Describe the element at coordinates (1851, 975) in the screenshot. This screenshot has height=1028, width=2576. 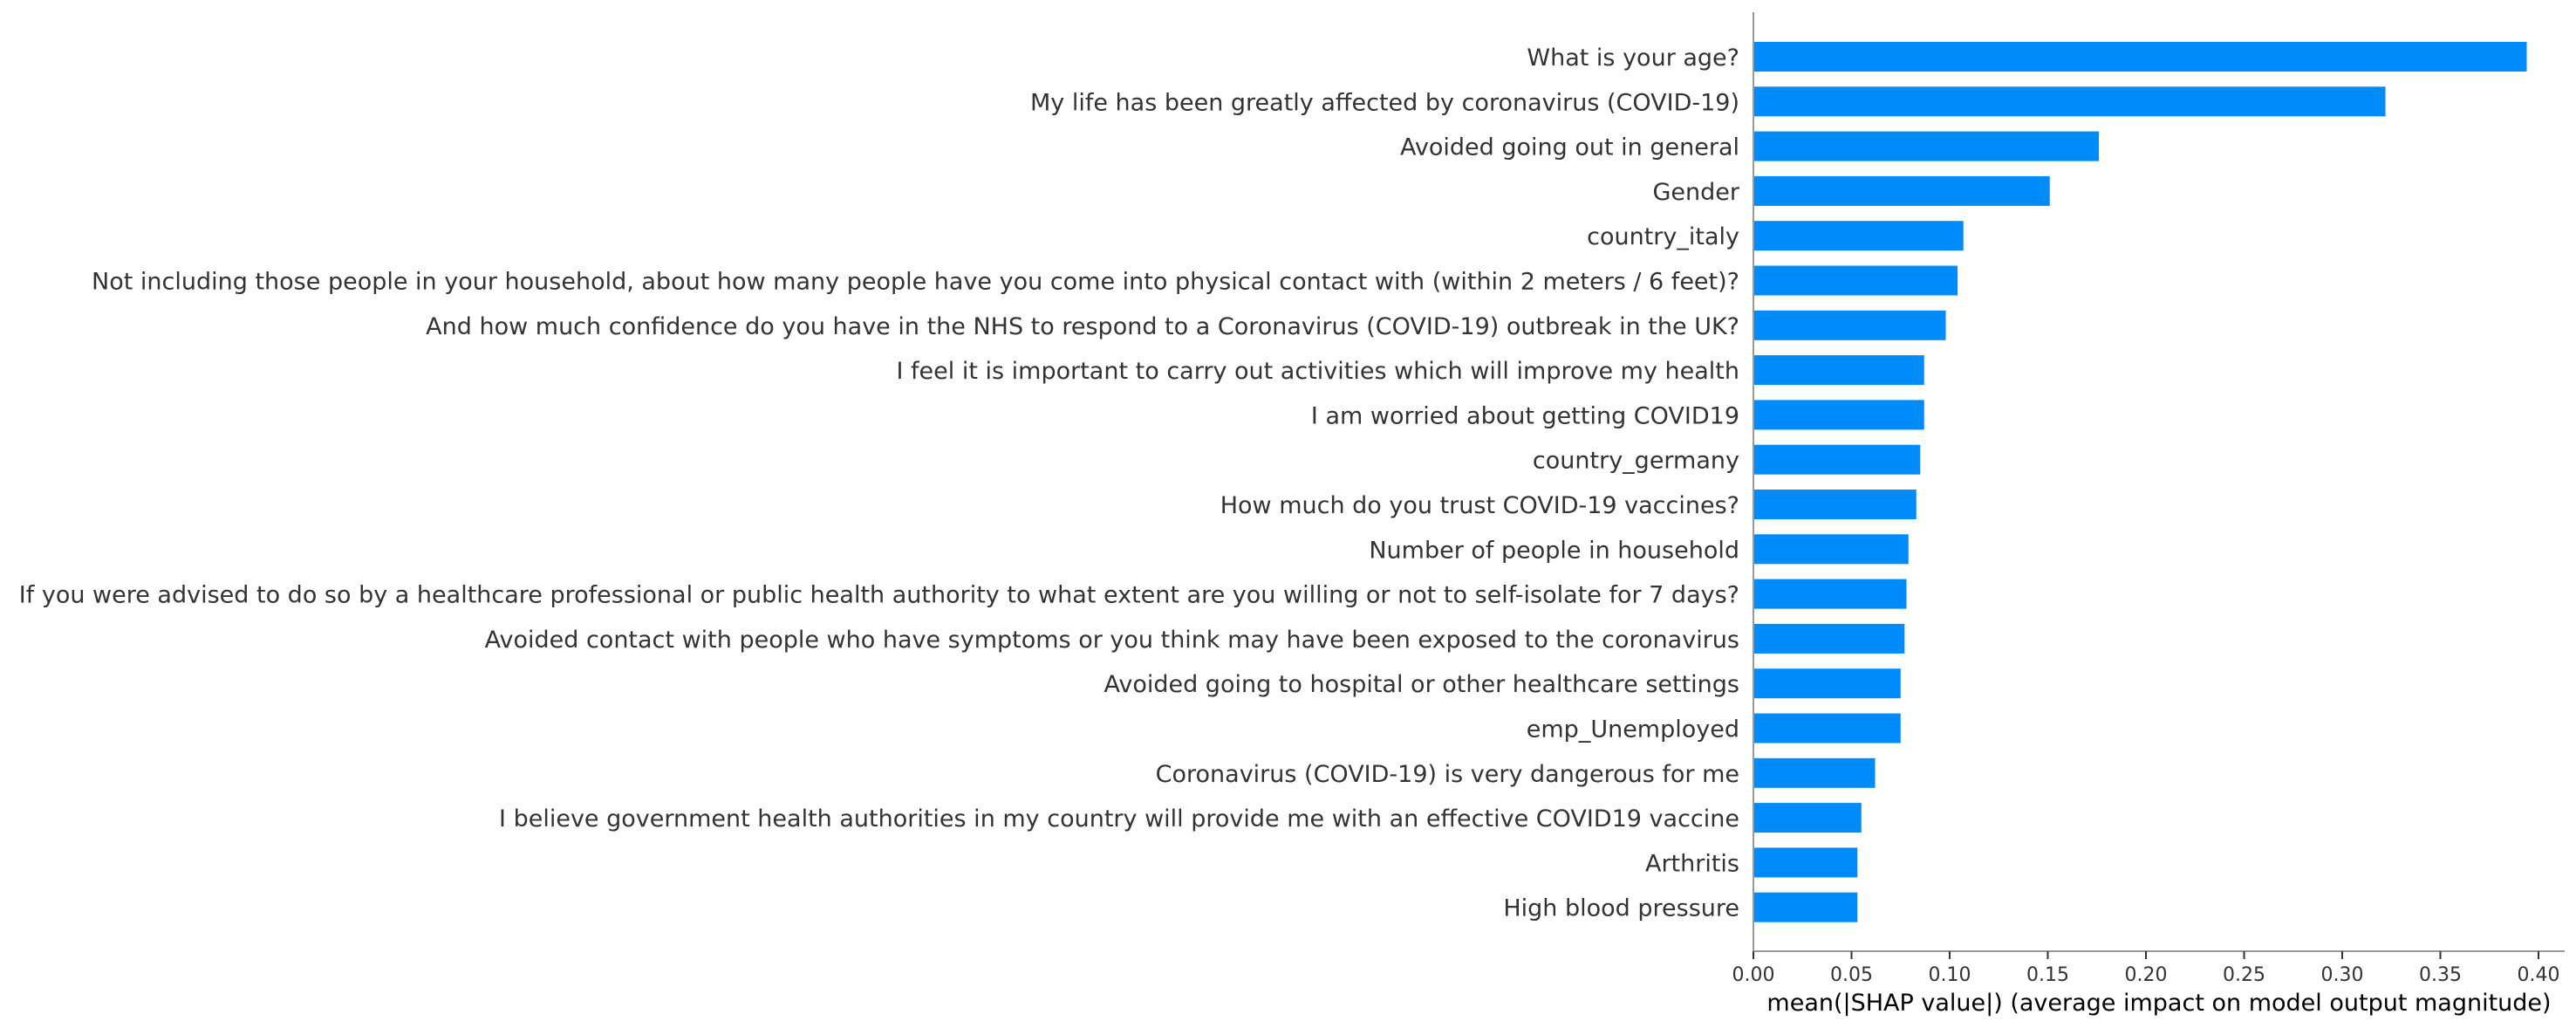
I see `x-tick-label: 0.05` at that location.